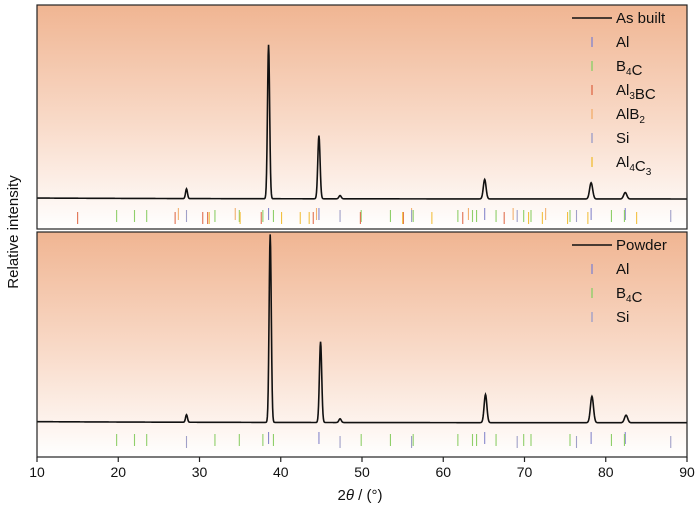 This screenshot has height=510, width=700. Describe the element at coordinates (443, 472) in the screenshot. I see `x-tick-label: 60` at that location.